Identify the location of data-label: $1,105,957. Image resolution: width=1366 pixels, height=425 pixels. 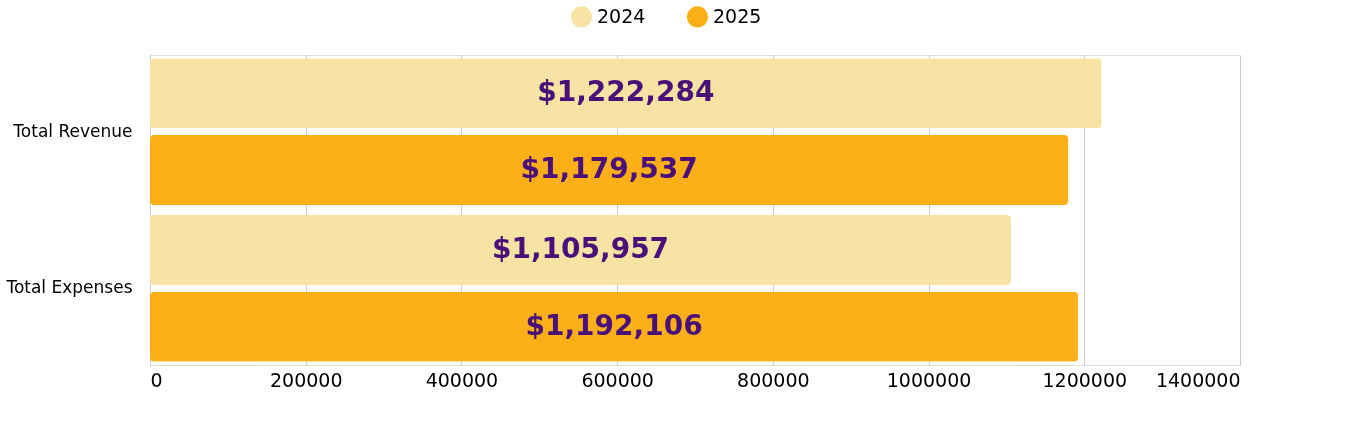
(580, 248).